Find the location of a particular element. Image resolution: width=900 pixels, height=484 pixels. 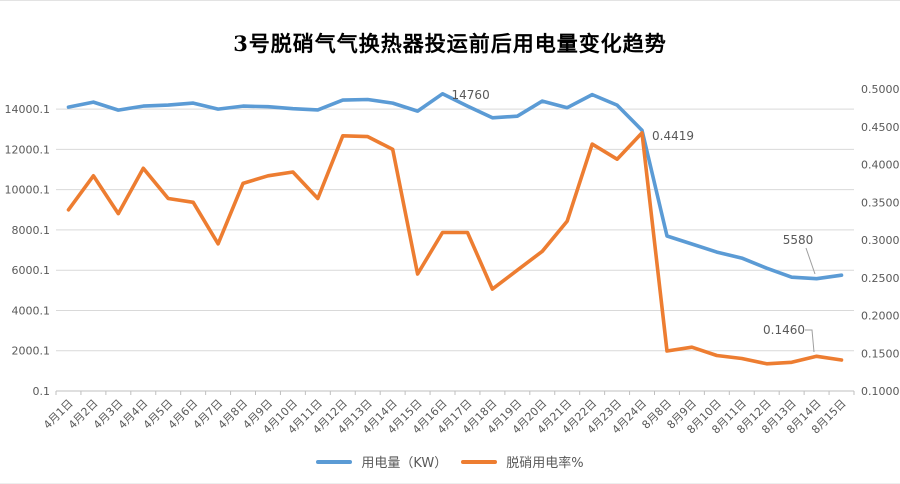

y-axis-right-tick-label: 0.1500 is located at coordinates (880, 353).